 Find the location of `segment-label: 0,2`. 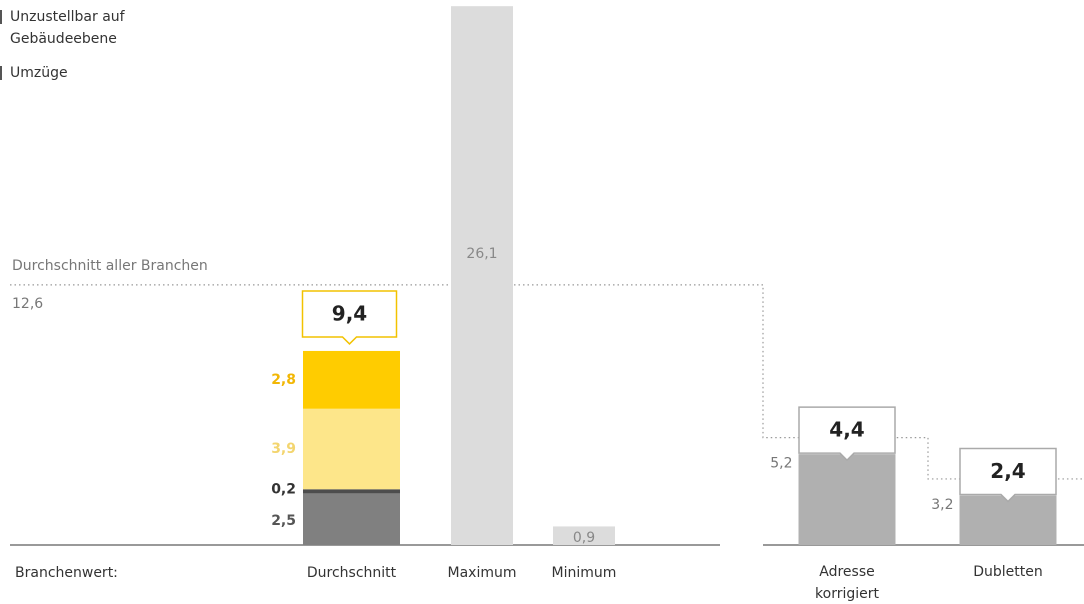

segment-label: 0,2 is located at coordinates (283, 489).